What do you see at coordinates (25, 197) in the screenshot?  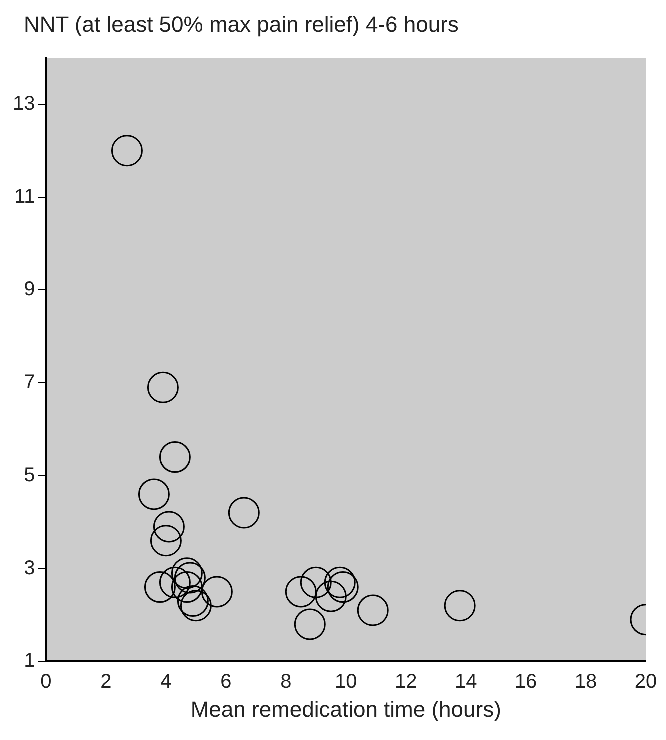 I see `y-tick-label: 11` at bounding box center [25, 197].